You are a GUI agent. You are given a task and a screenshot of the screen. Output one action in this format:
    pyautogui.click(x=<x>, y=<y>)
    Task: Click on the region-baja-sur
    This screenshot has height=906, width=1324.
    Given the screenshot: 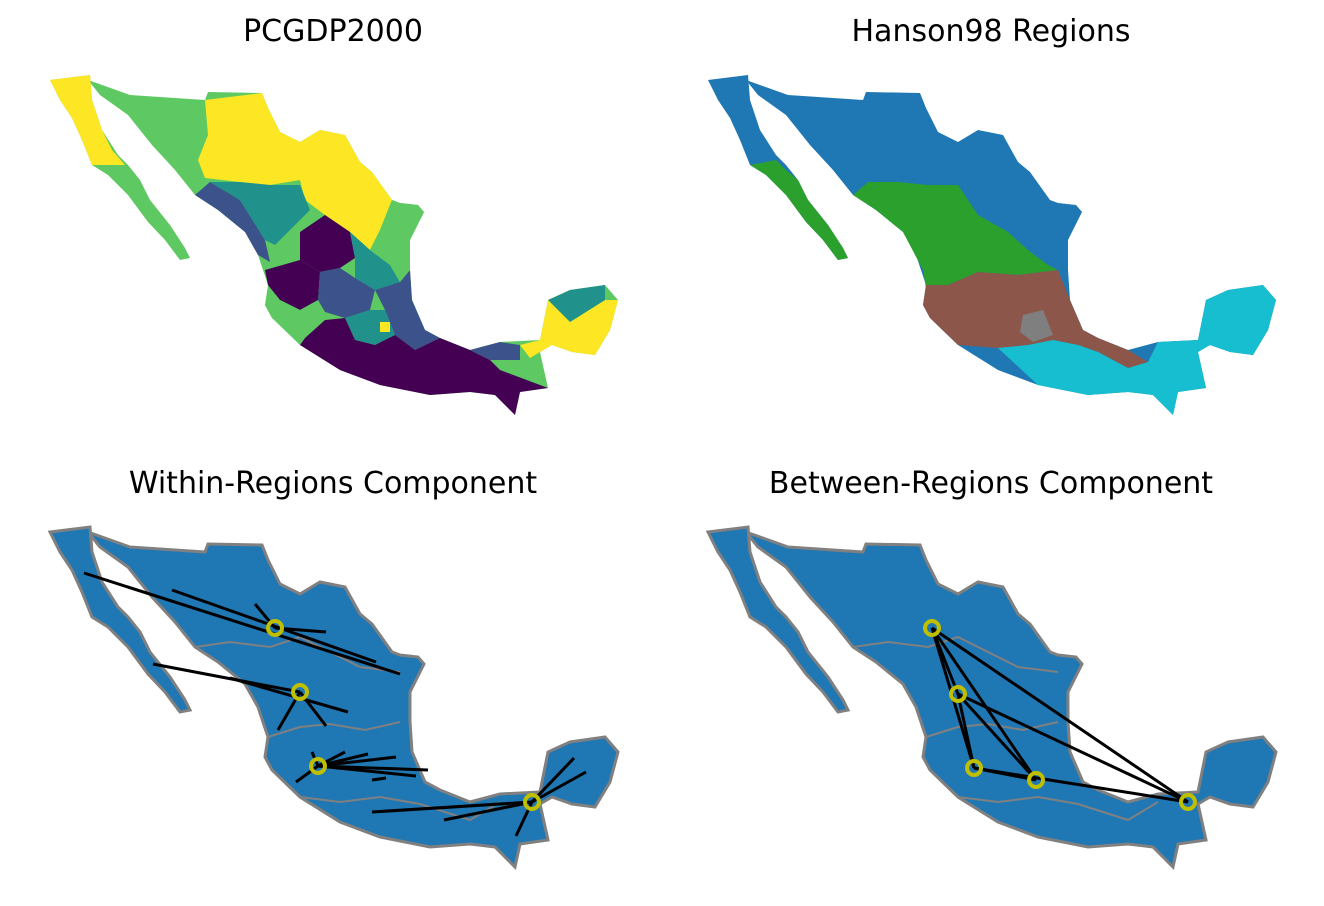 What is the action you would take?
    pyautogui.click(x=799, y=210)
    